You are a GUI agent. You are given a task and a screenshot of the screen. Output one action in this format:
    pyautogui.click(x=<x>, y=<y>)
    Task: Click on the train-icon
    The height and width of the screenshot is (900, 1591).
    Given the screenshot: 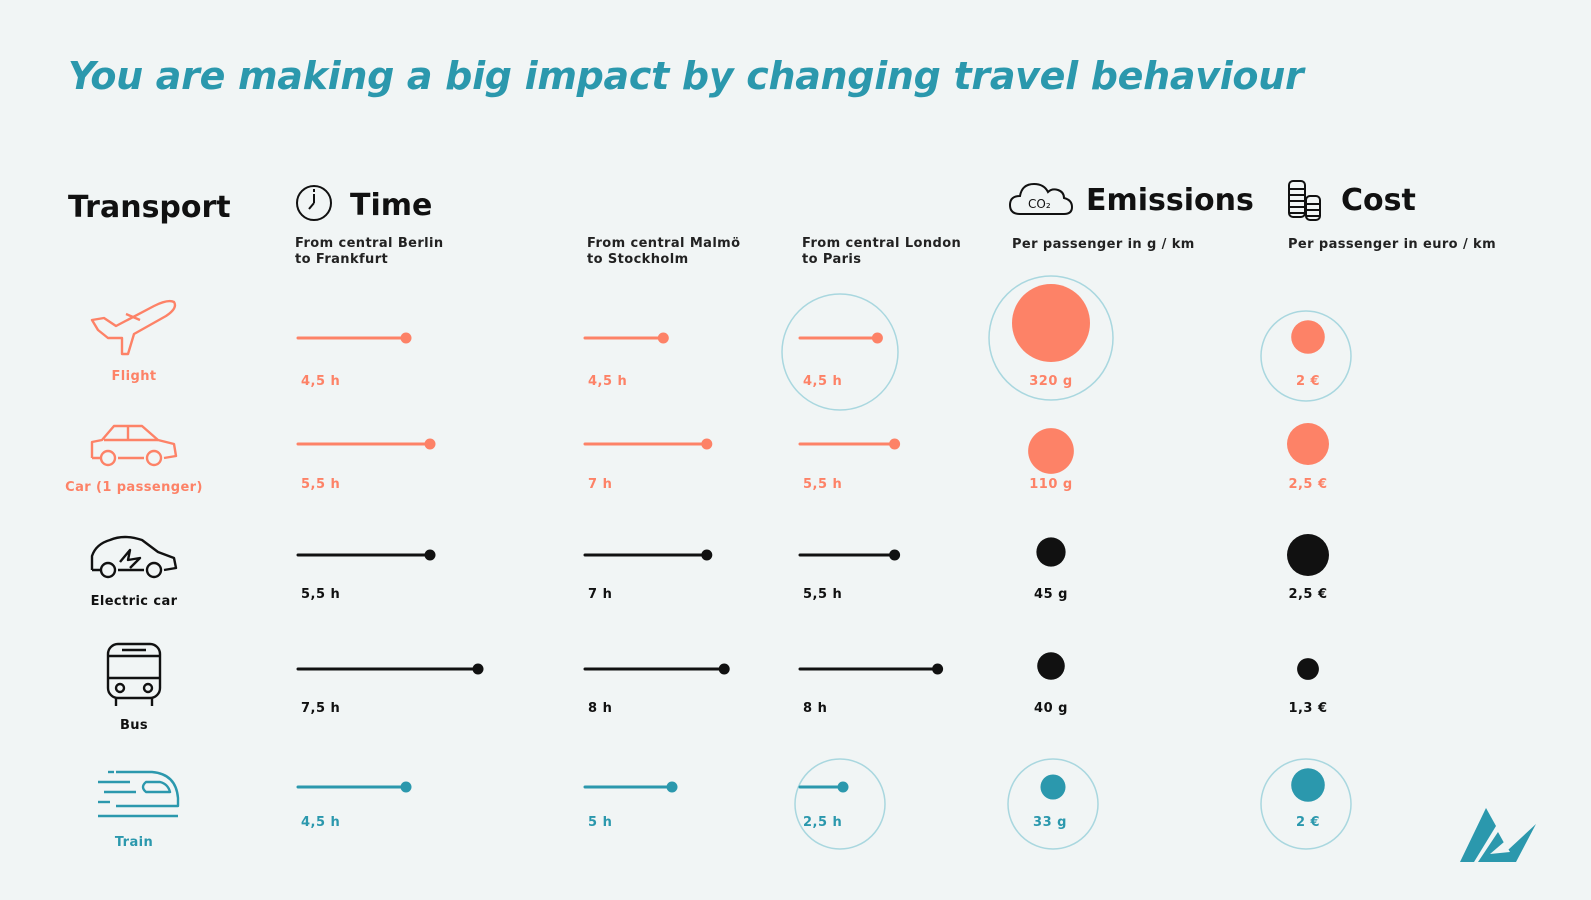 What is the action you would take?
    pyautogui.click(x=139, y=794)
    